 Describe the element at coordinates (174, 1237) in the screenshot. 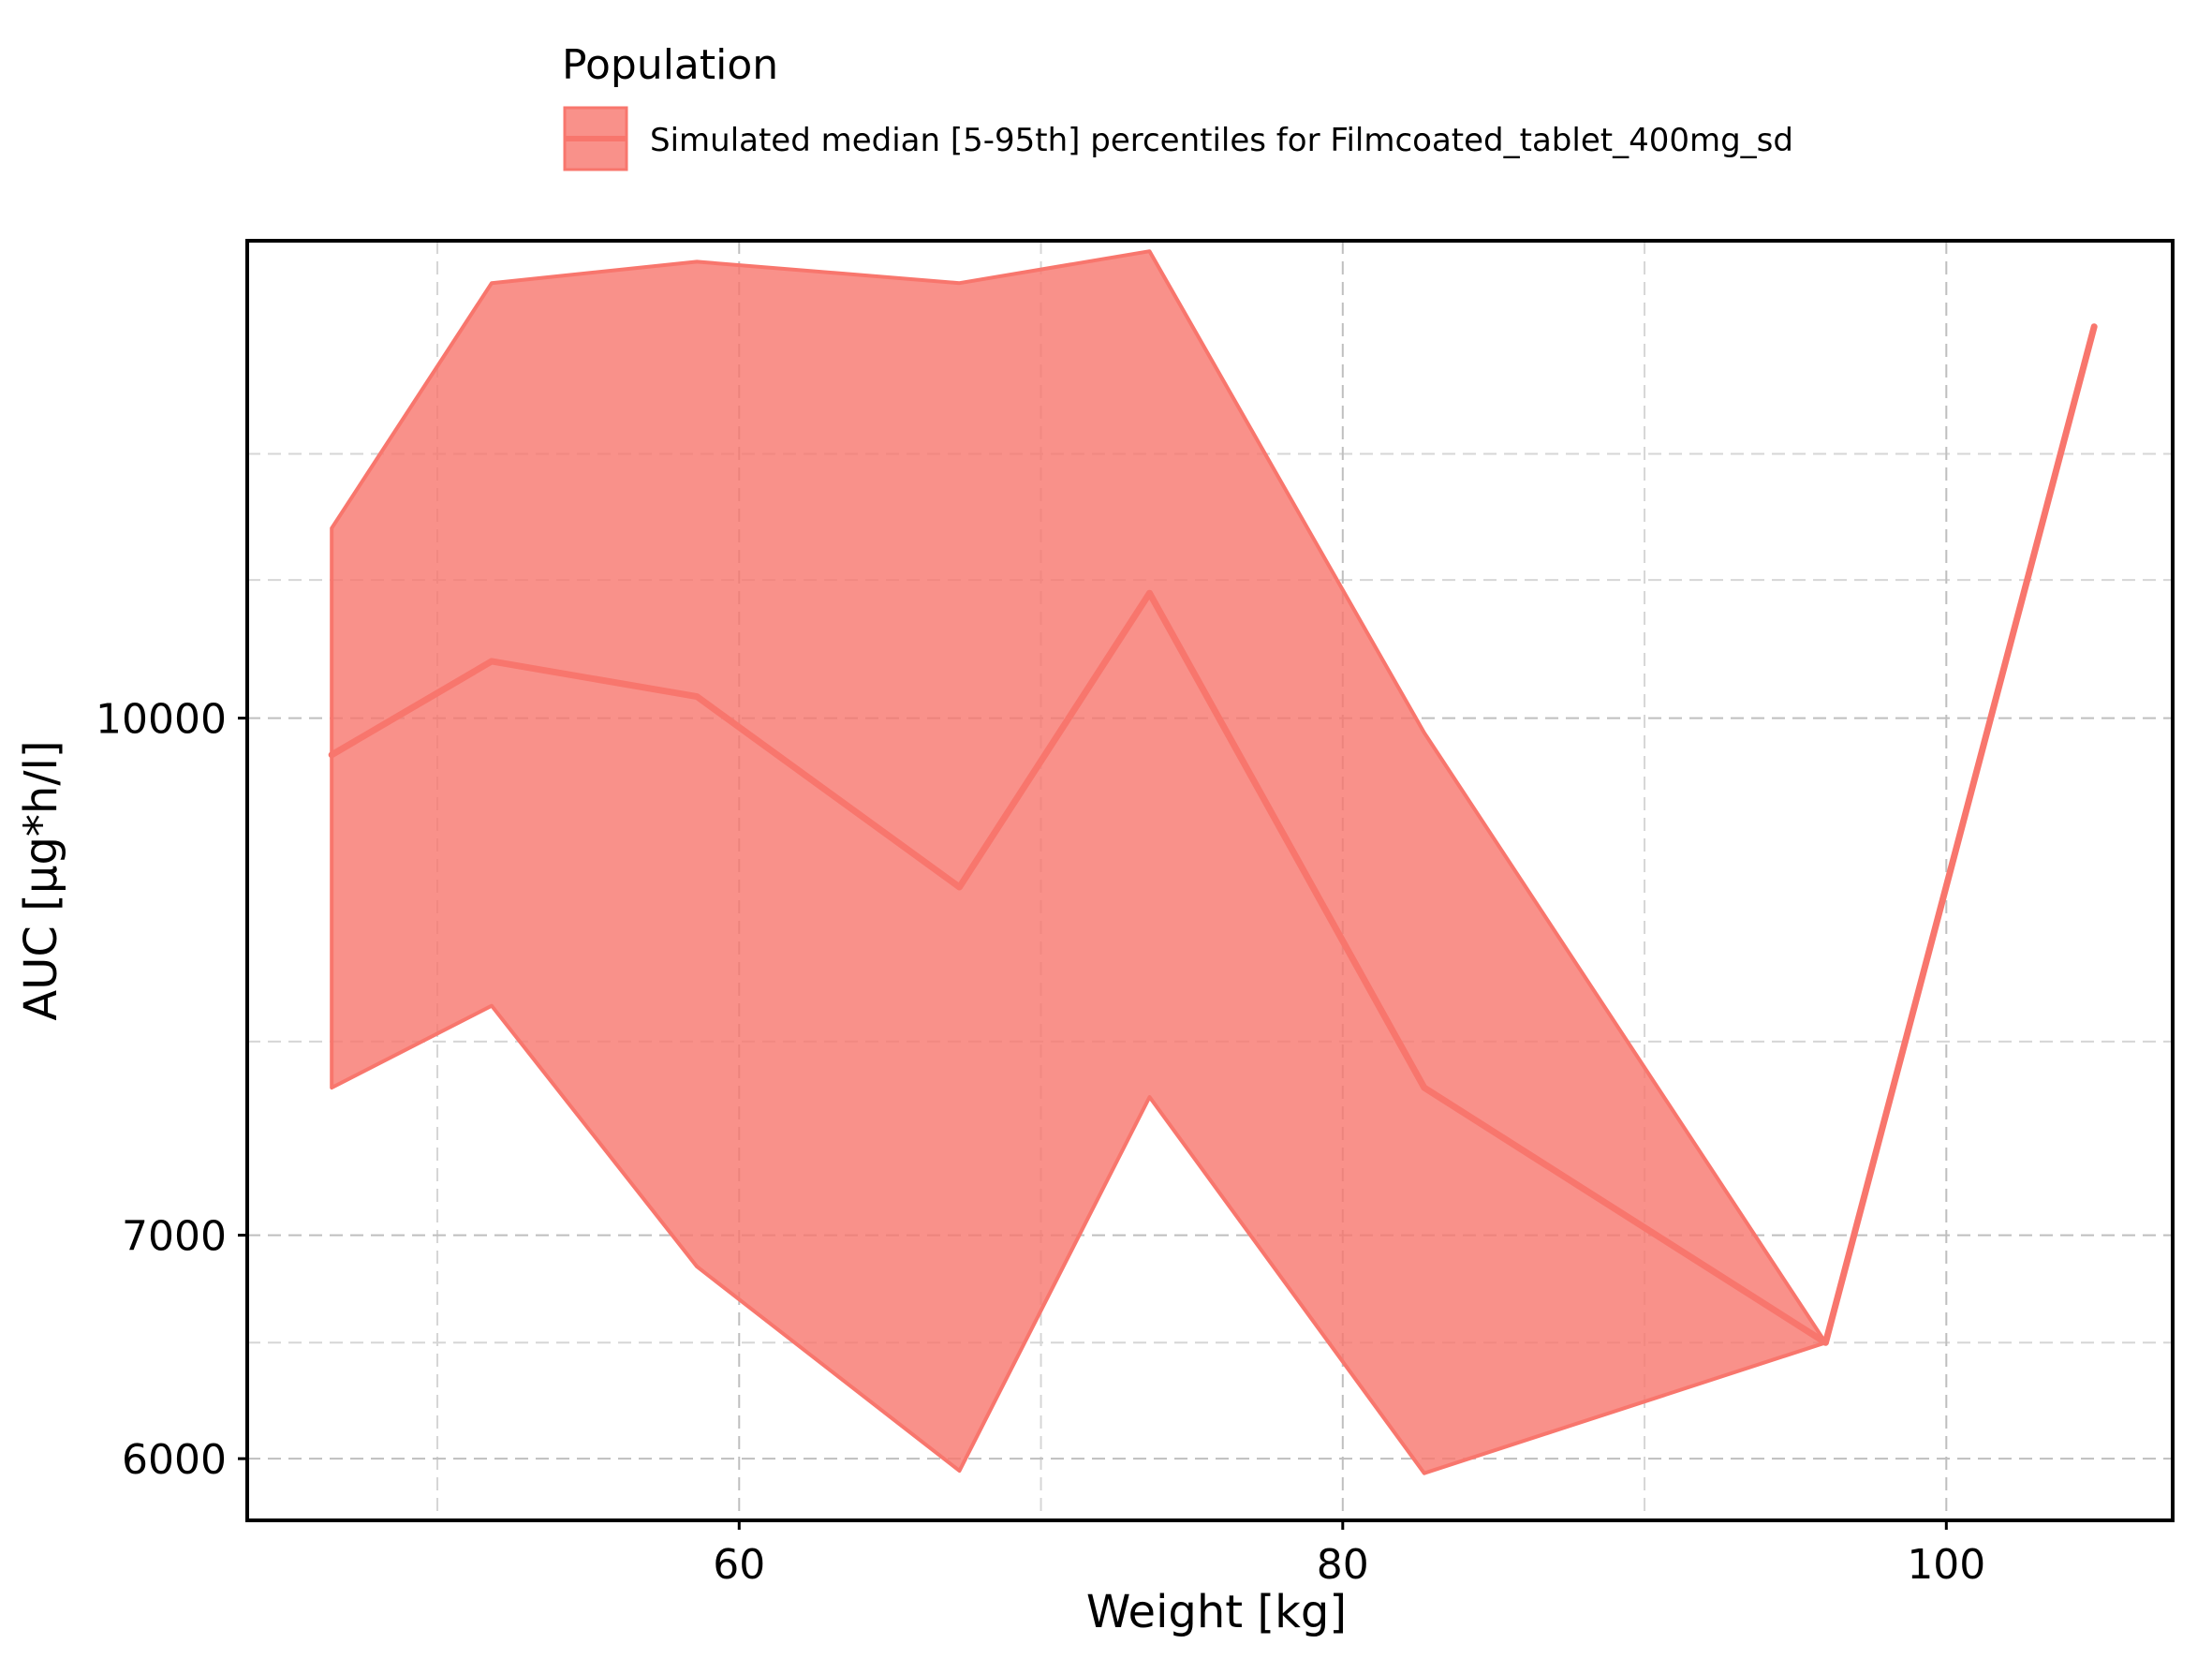

I see `y-tick-label: 7000` at that location.